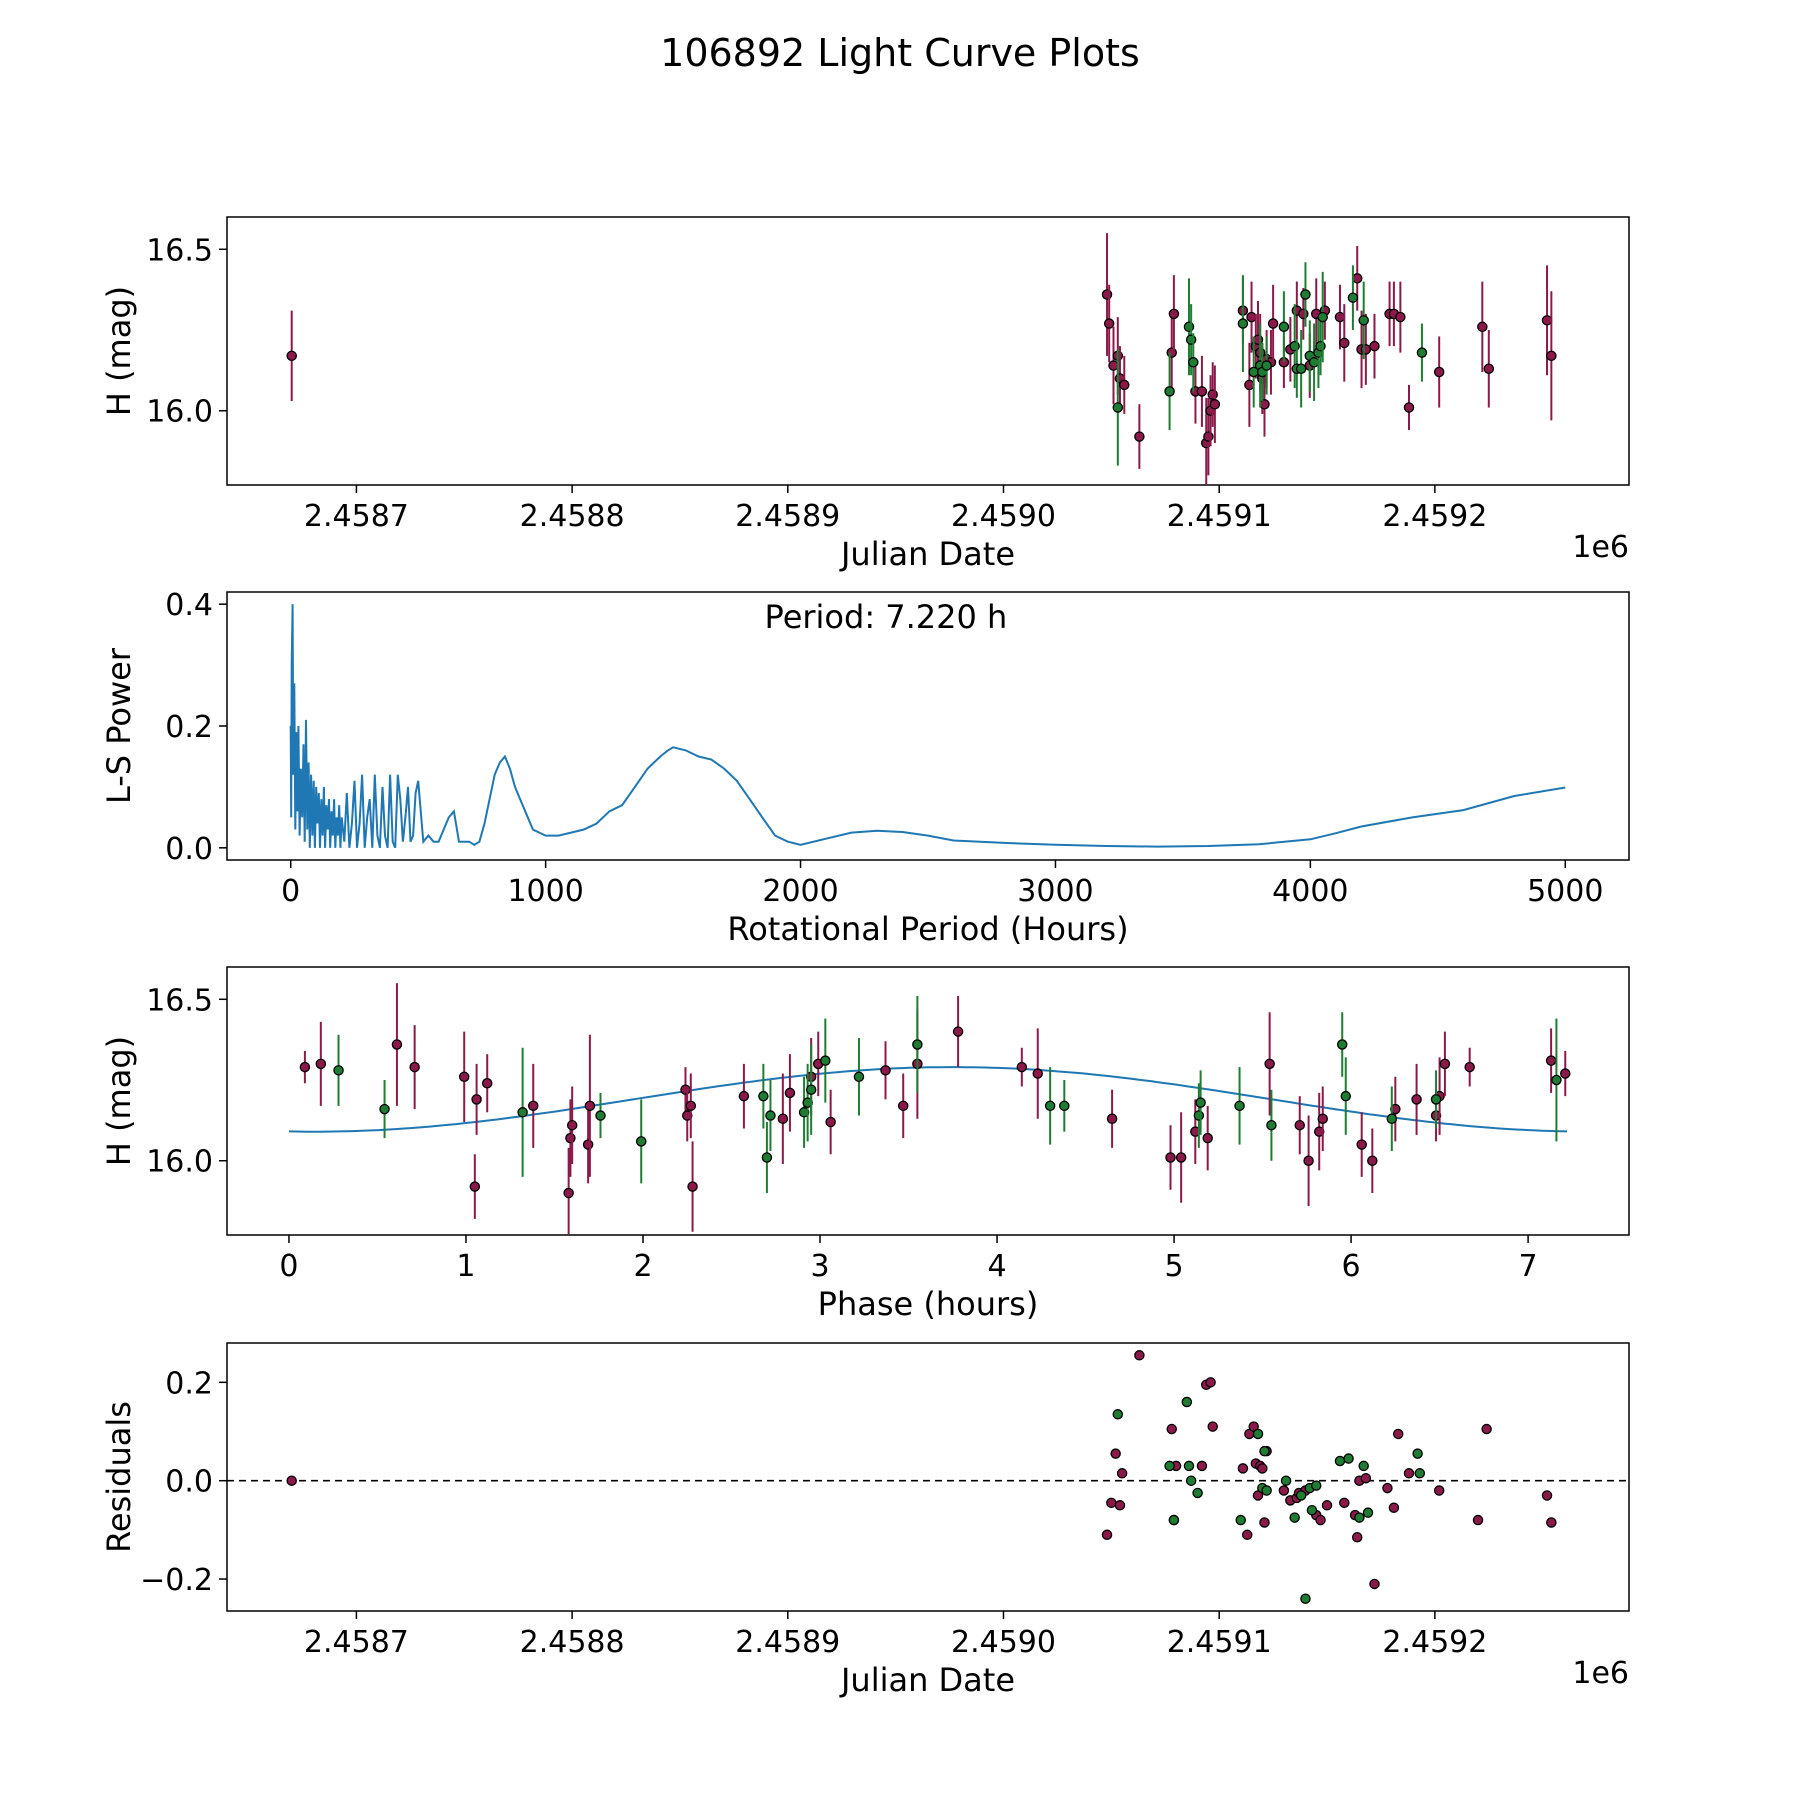 This screenshot has width=1800, height=1800. I want to click on x-tick-label: 6, so click(1351, 1266).